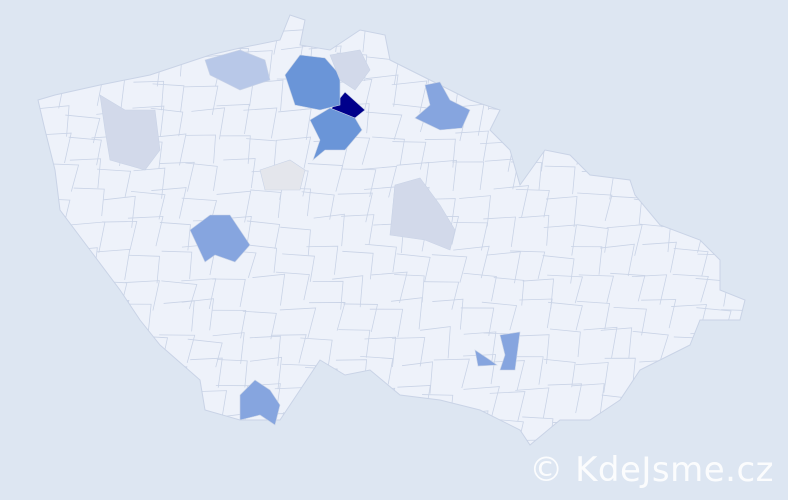 The width and height of the screenshot is (788, 500). Describe the element at coordinates (651, 470) in the screenshot. I see `watermark: © KdeJsme.cz` at that location.